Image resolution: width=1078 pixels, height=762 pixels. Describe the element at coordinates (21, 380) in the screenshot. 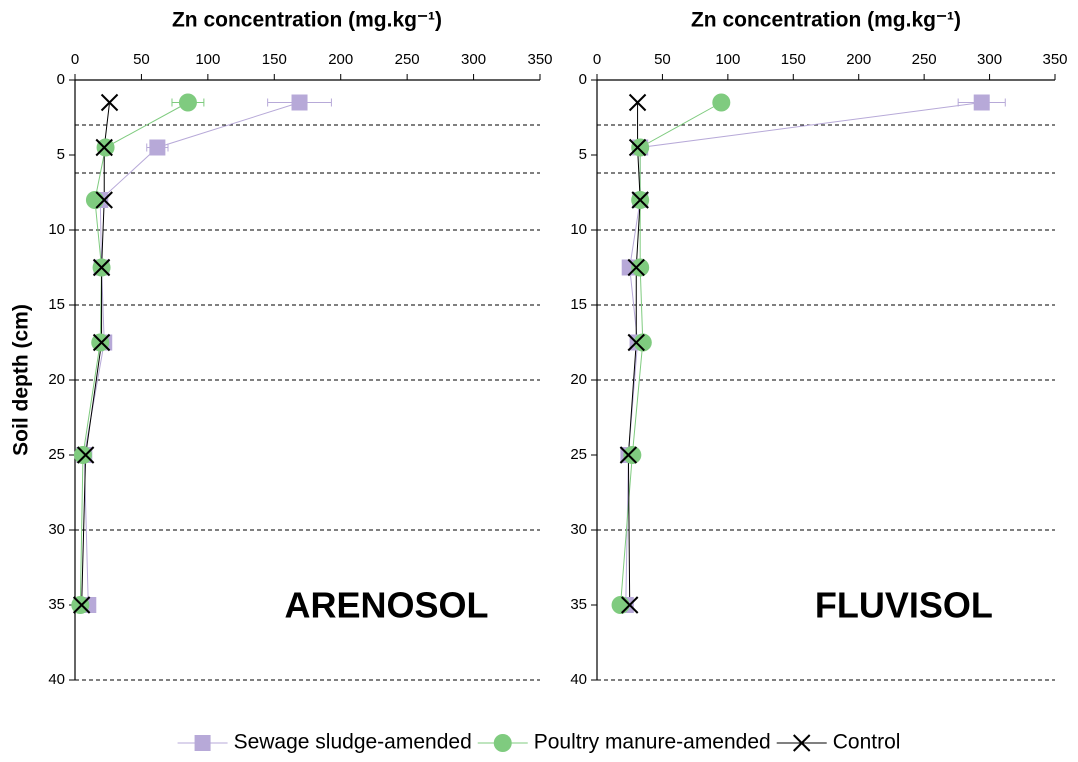

I see `y-axis-title: Soil depth (cm)` at that location.